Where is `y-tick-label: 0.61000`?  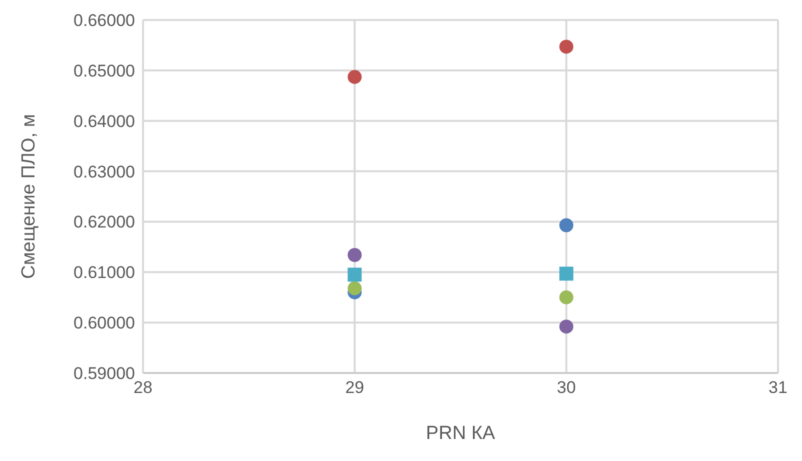 y-tick-label: 0.61000 is located at coordinates (104, 272).